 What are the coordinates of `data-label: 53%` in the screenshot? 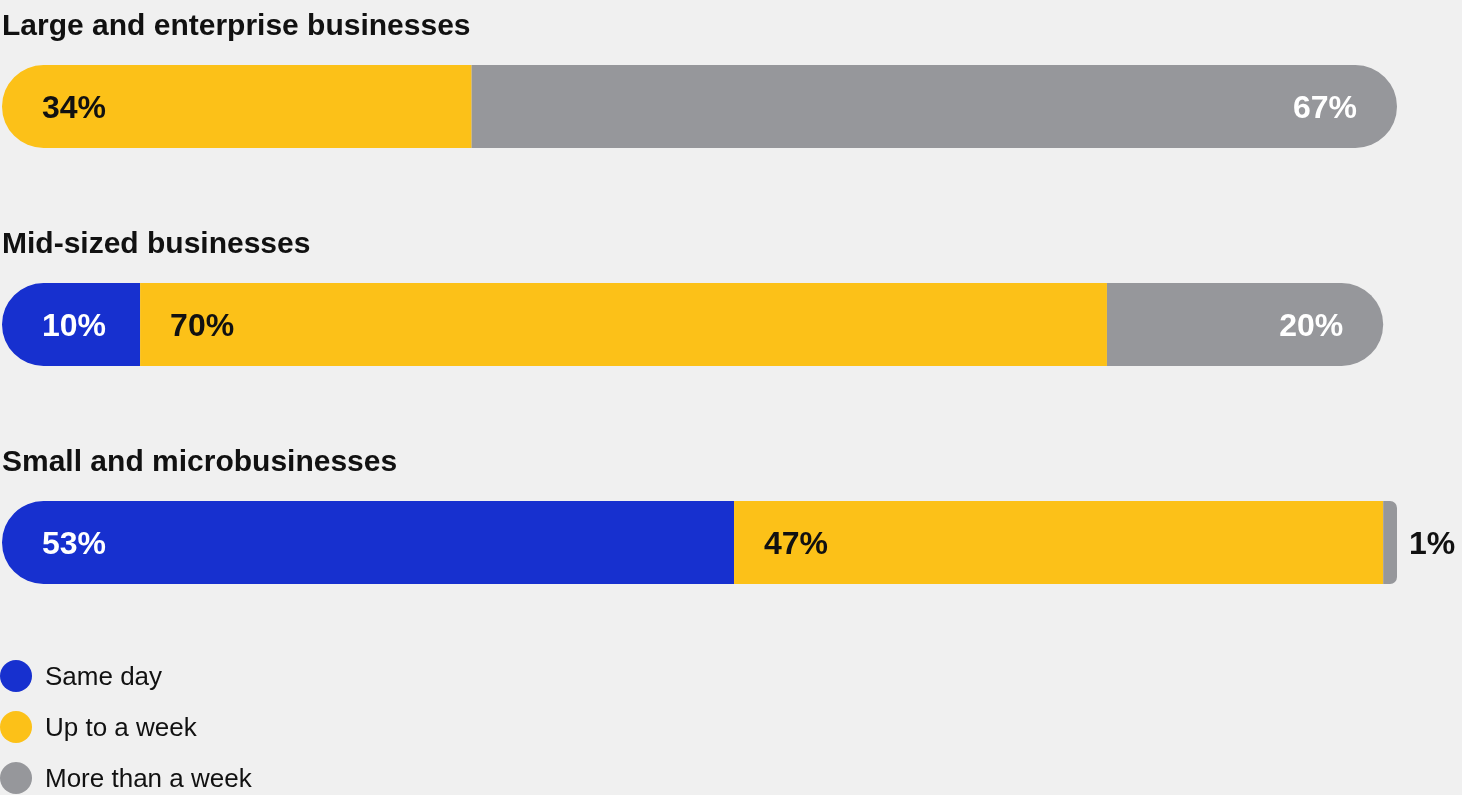 It's located at (74, 542).